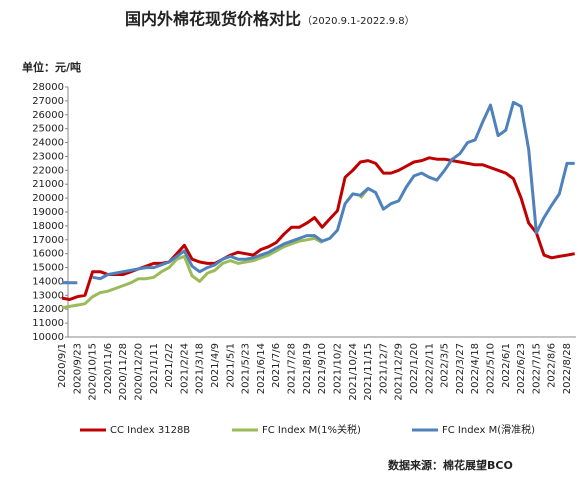 Image resolution: width=580 pixels, height=490 pixels. Describe the element at coordinates (77, 368) in the screenshot. I see `x-tick-label: 2020/9/23` at that location.